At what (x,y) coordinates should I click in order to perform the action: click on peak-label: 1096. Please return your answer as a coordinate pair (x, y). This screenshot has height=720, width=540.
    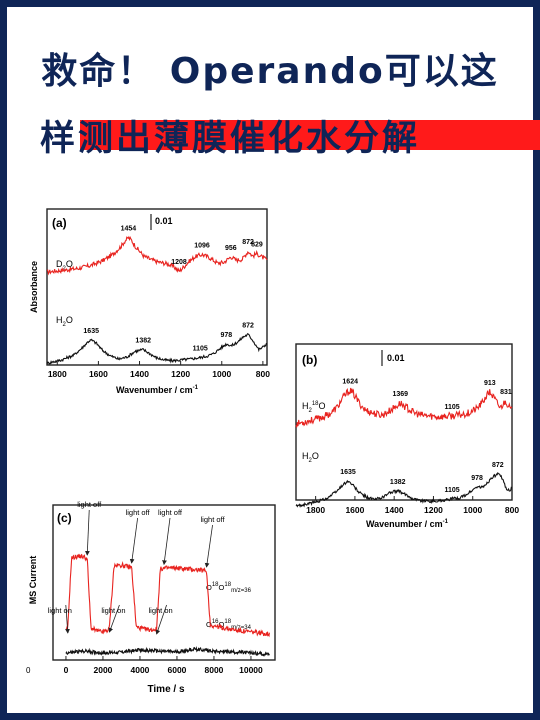
    Looking at the image, I should click on (202, 245).